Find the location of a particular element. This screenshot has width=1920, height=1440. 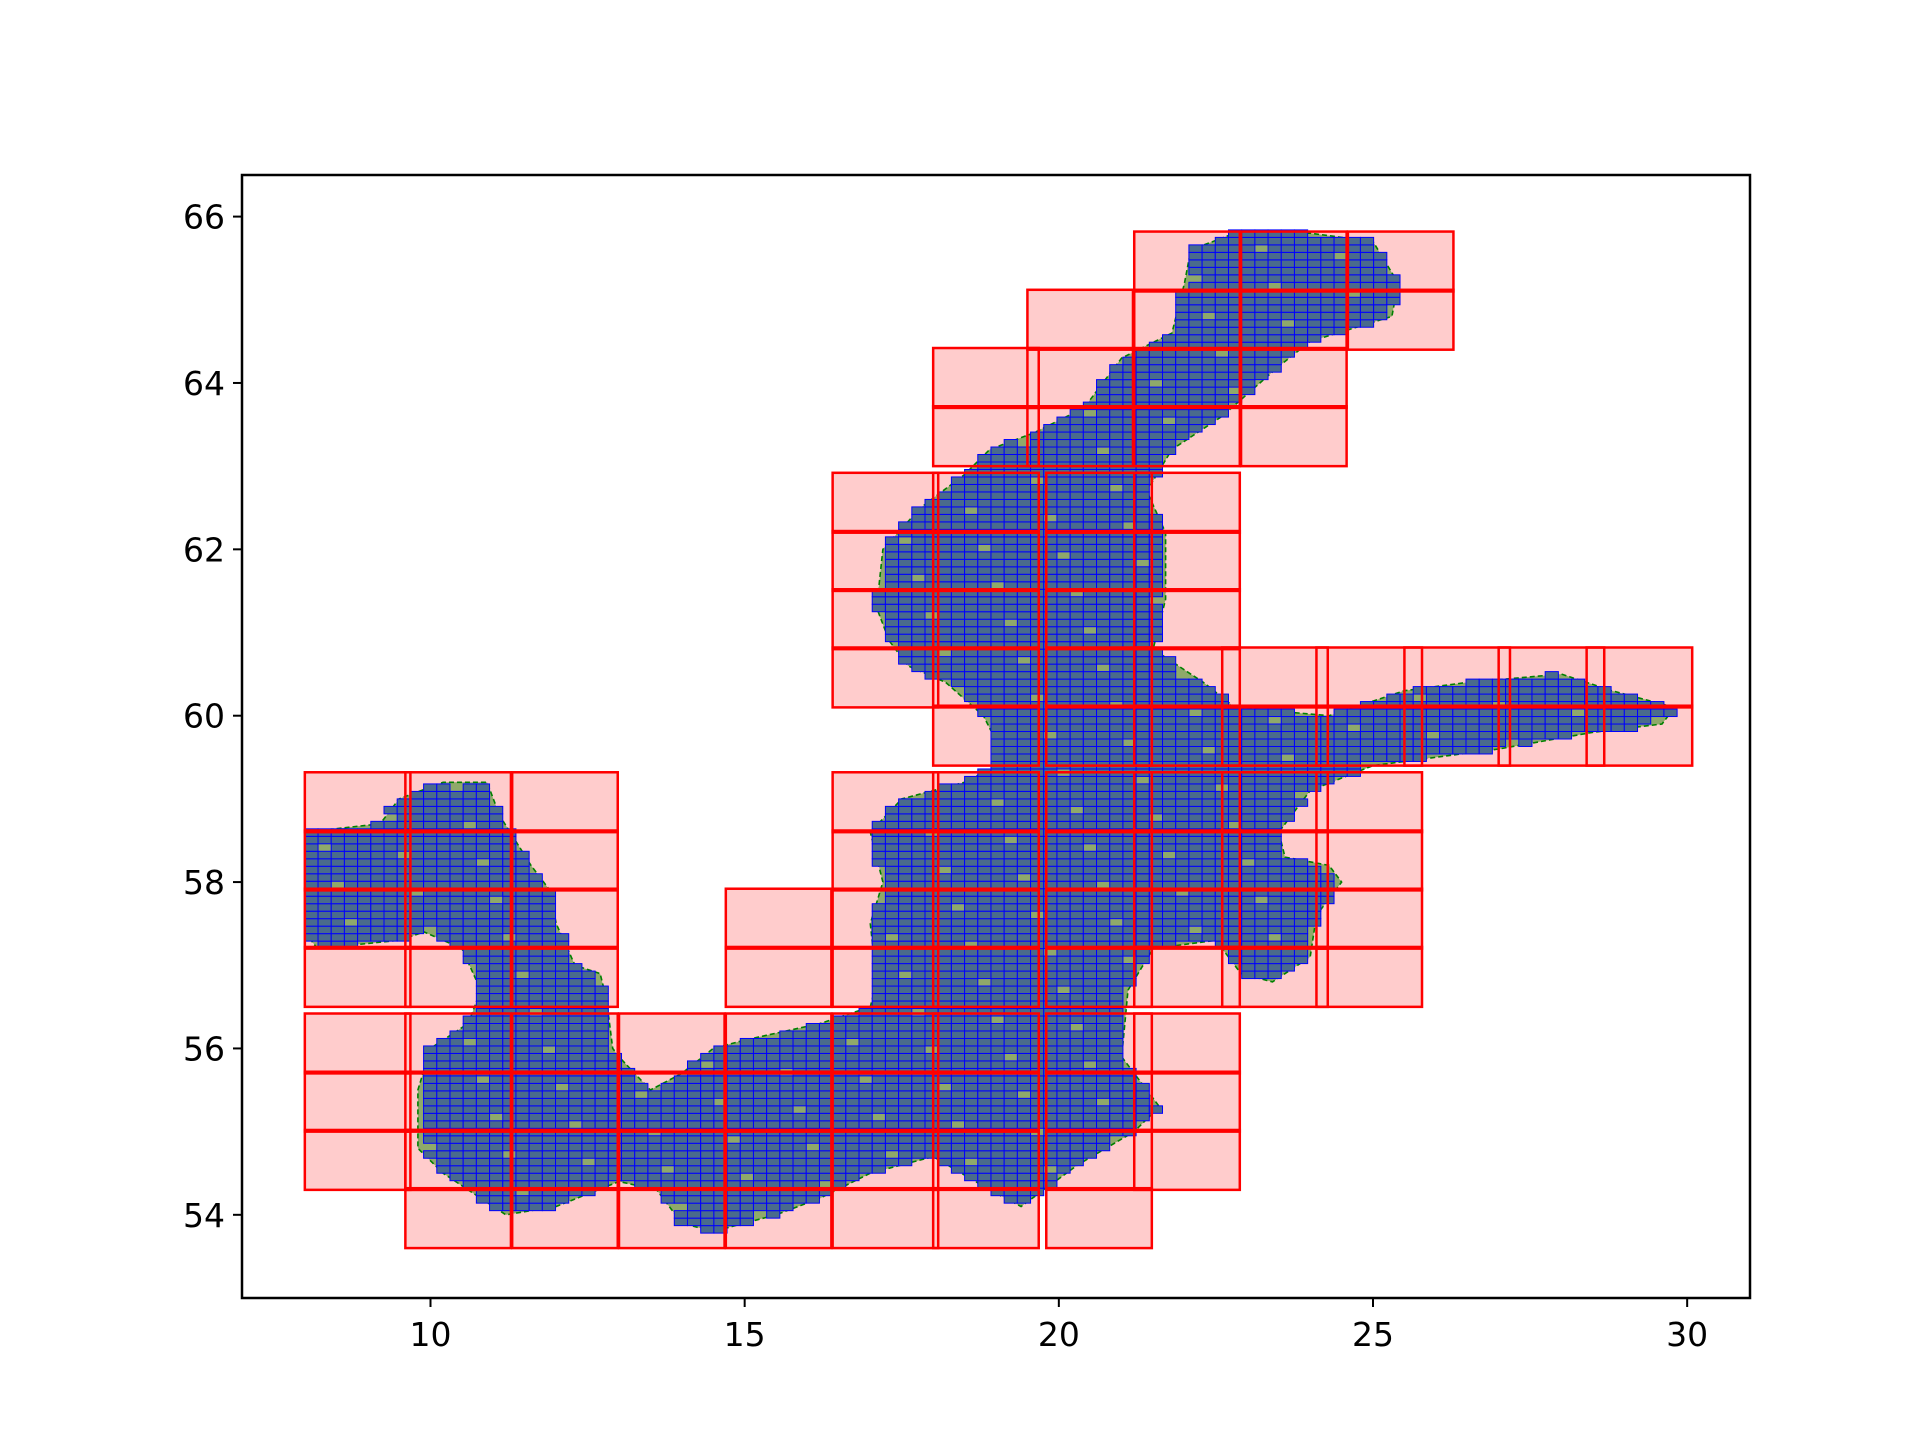

x-axis: 10 15 20 25 30 is located at coordinates (1059, 1326).